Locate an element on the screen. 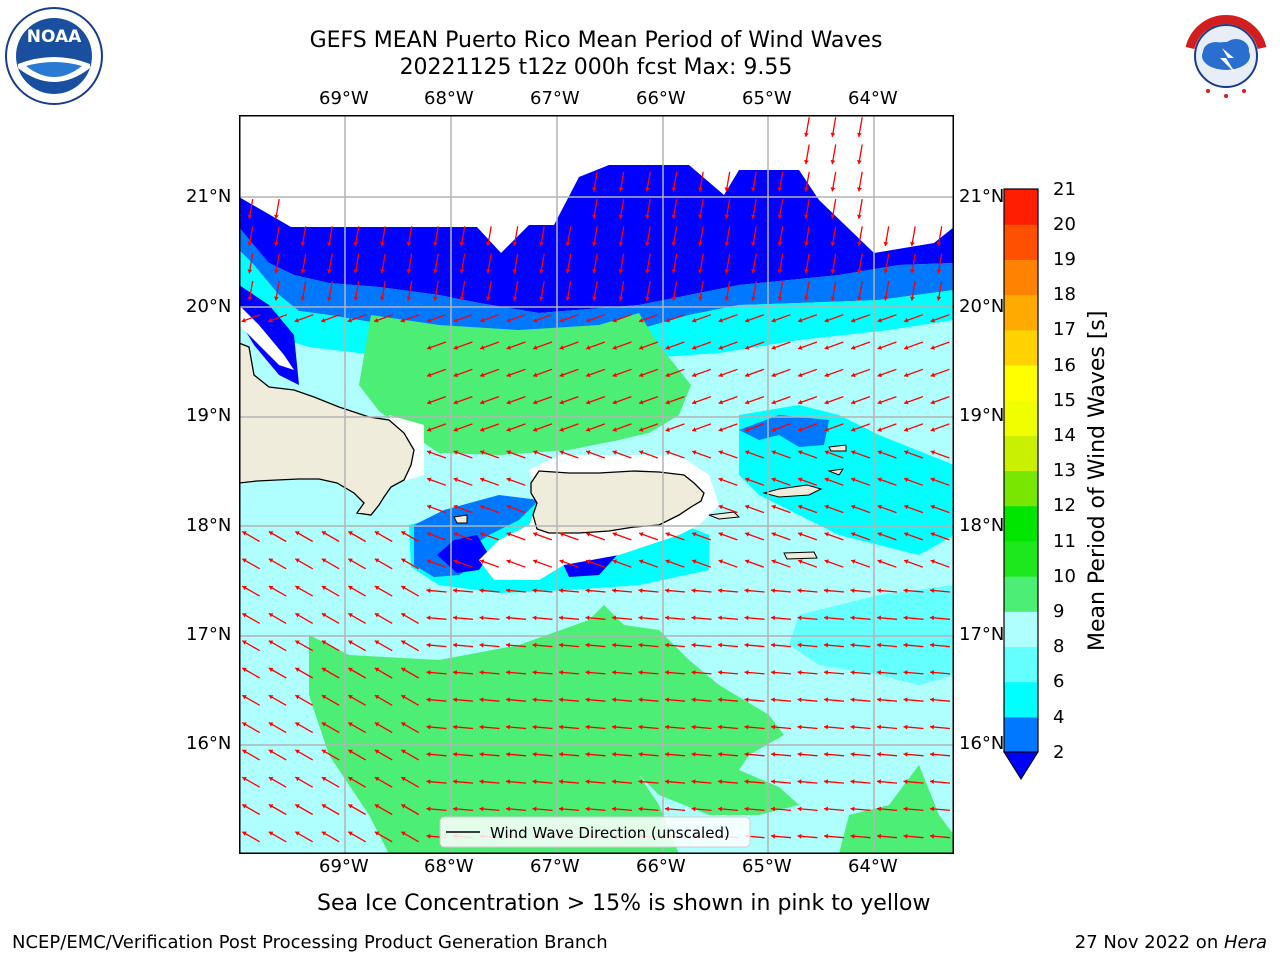  colorbar-tick-17: 17 is located at coordinates (1064, 329).